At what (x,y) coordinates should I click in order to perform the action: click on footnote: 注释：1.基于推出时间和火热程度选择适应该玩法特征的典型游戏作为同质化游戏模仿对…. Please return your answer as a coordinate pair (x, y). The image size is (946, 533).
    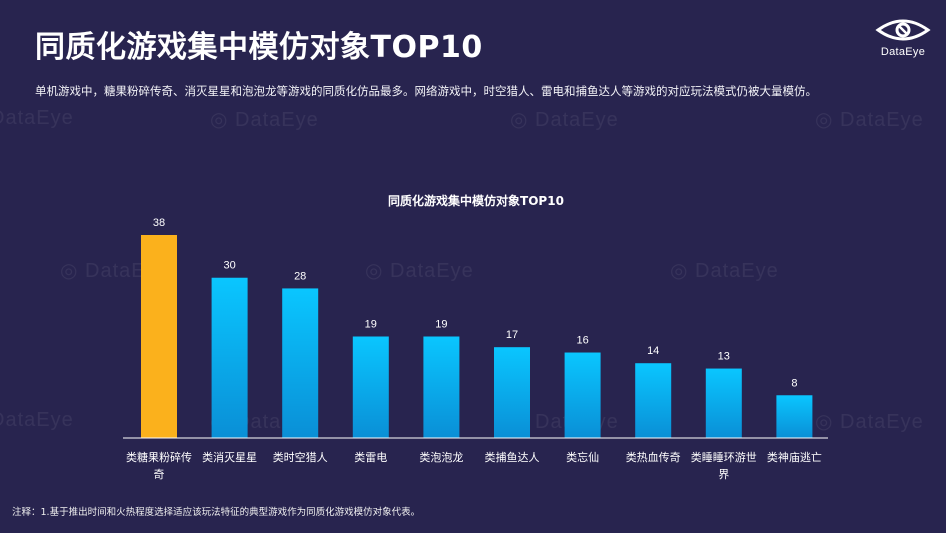
    Looking at the image, I should click on (216, 512).